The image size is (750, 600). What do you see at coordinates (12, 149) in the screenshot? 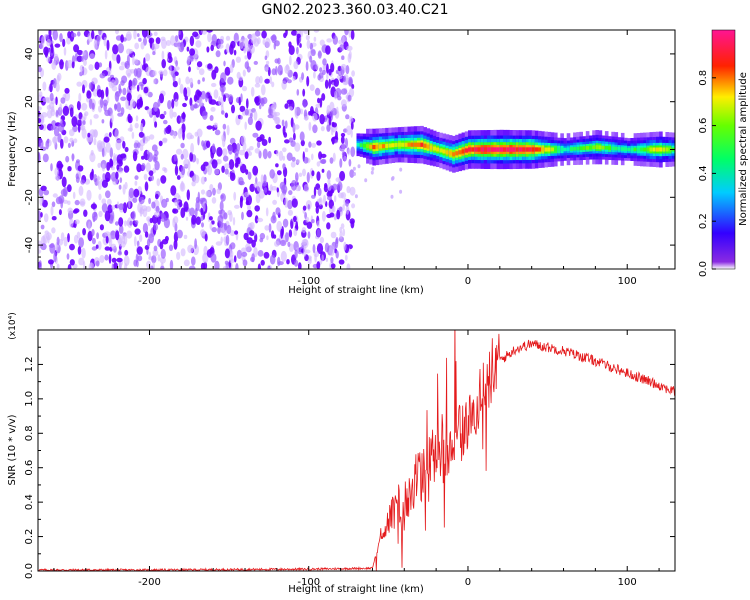
I see `spectrogram-ylabel: Frequency (Hz)` at bounding box center [12, 149].